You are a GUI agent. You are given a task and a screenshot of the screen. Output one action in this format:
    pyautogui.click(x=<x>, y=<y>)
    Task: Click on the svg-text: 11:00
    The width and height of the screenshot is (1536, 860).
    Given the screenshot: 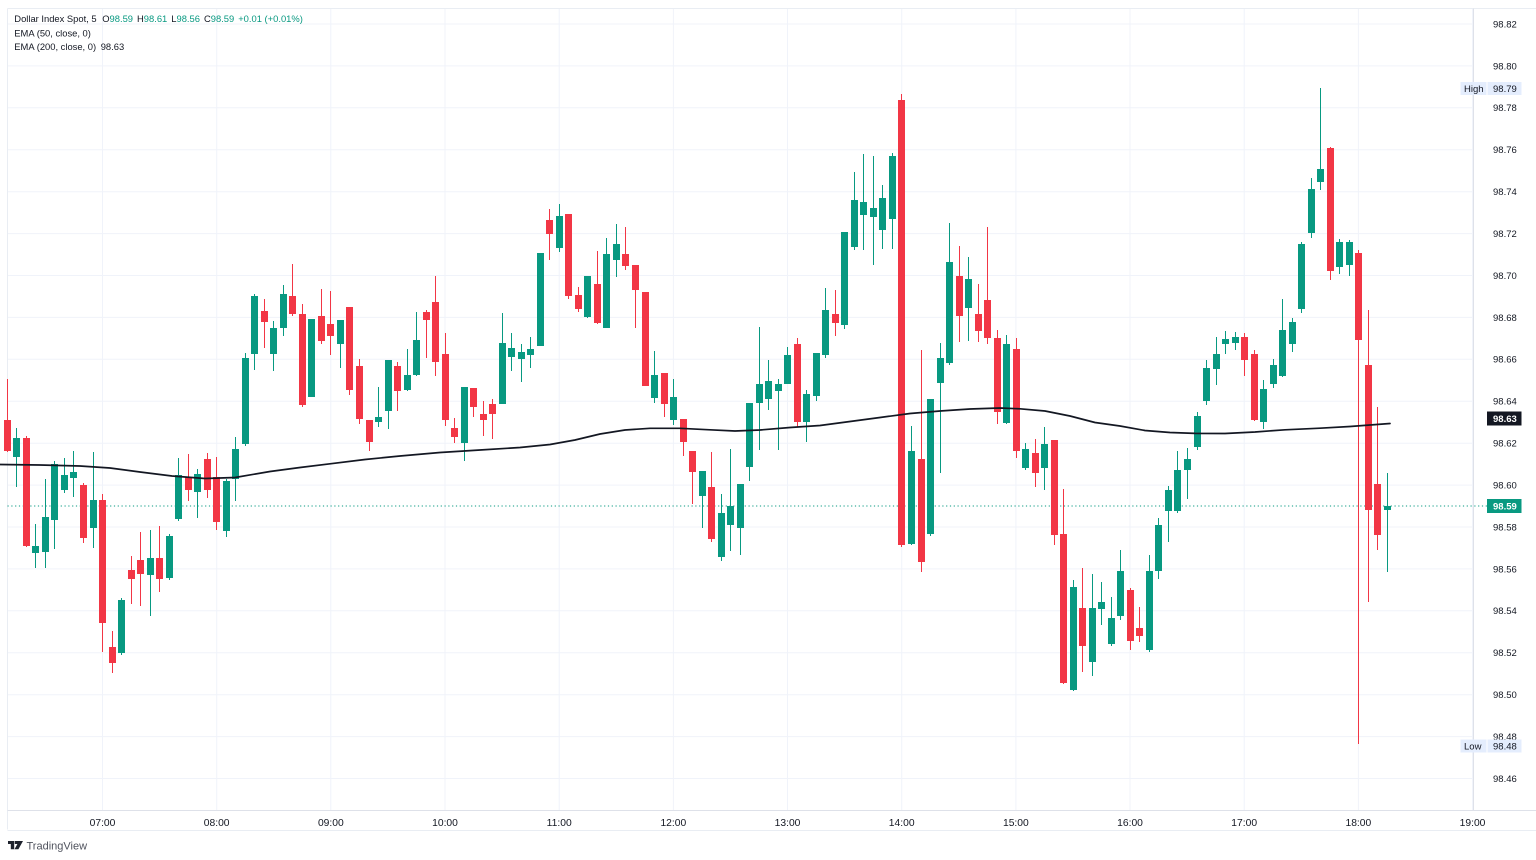 What is the action you would take?
    pyautogui.click(x=559, y=823)
    